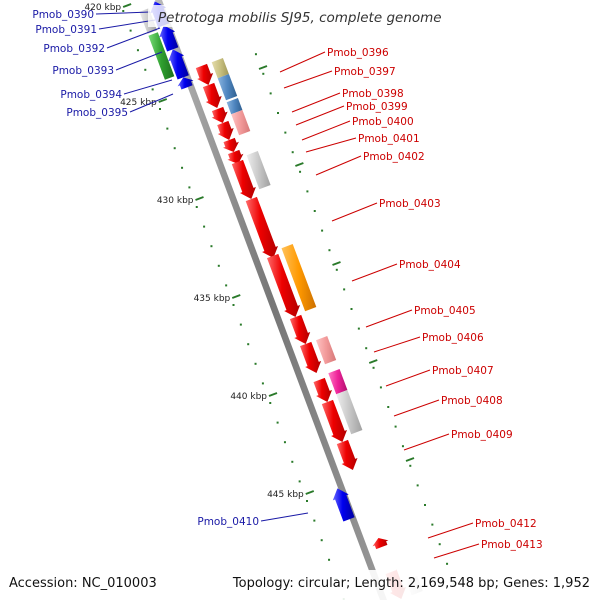 This screenshot has height=600, width=600. What do you see at coordinates (394, 157) in the screenshot?
I see `gene-label: Pmob_0402` at bounding box center [394, 157].